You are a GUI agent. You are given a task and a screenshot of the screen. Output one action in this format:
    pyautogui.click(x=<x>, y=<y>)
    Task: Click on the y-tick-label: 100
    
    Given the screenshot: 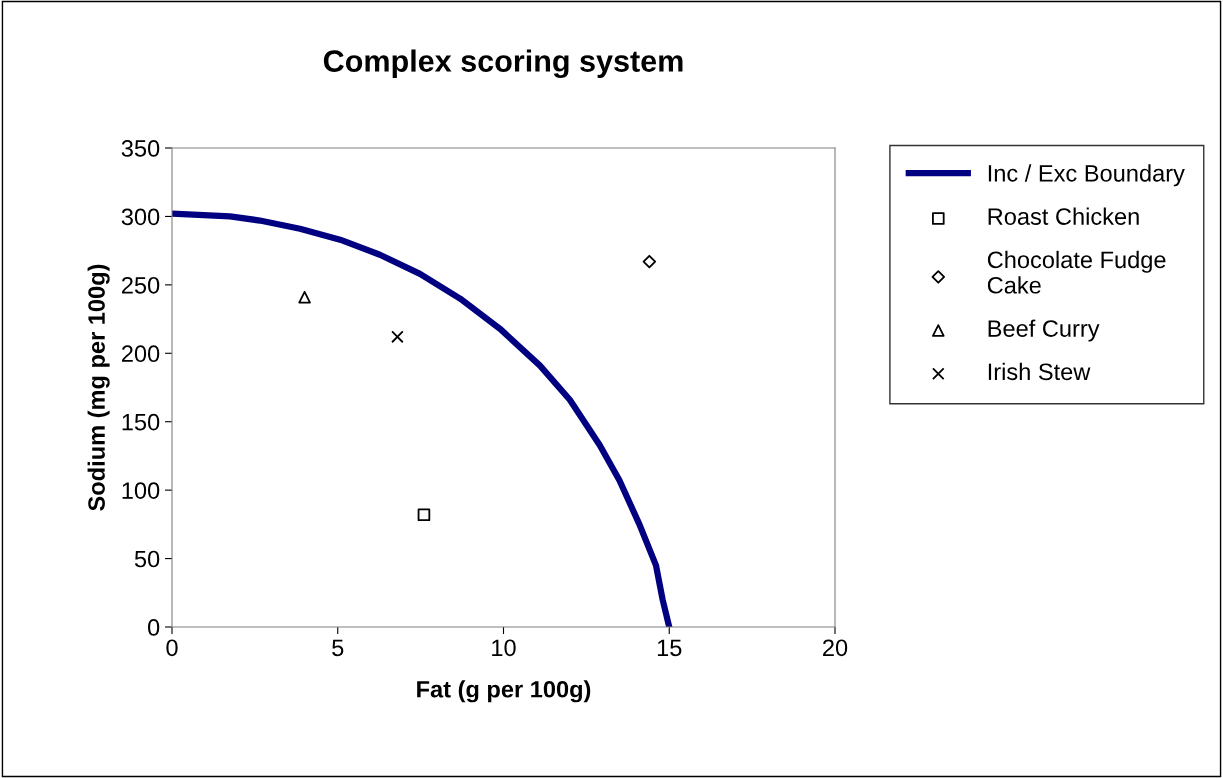 What is the action you would take?
    pyautogui.click(x=141, y=490)
    